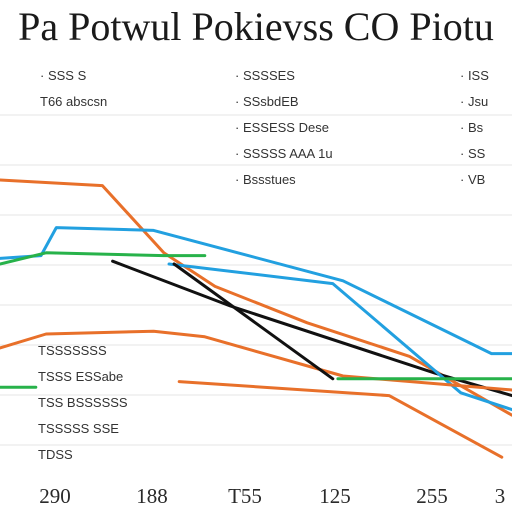  Describe the element at coordinates (73, 101) in the screenshot. I see `annotation-label: T66 abscsn` at that location.